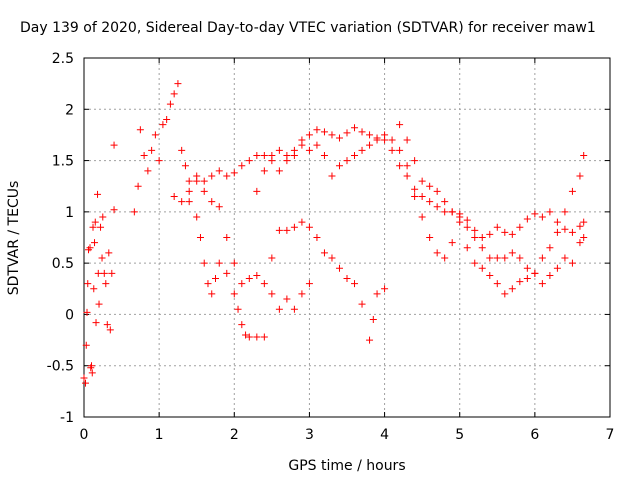 This screenshot has height=480, width=640. I want to click on y-tick-label: 2, so click(69, 110).